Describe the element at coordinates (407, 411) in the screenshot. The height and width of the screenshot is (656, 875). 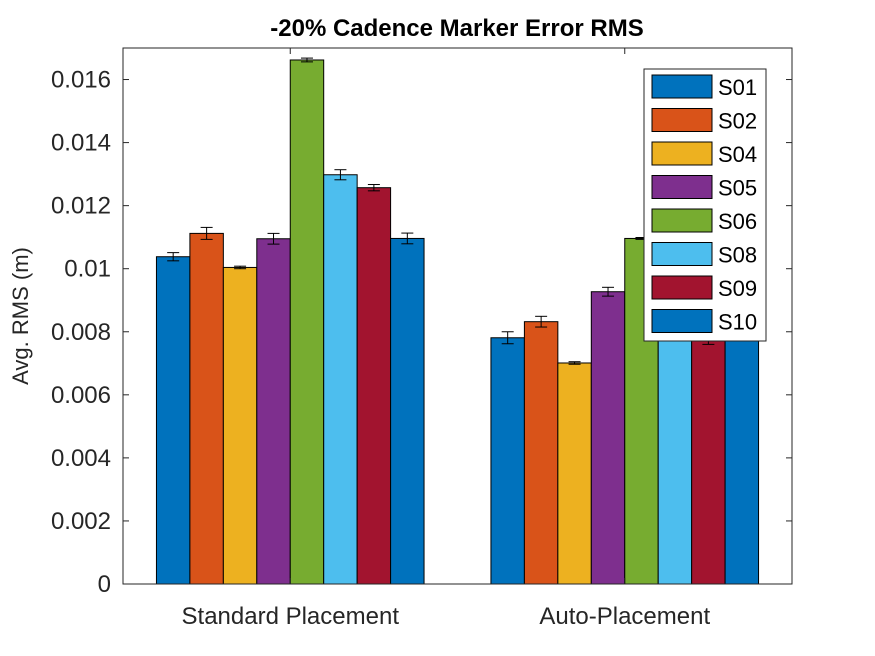
I see `bar-s10-standard` at that location.